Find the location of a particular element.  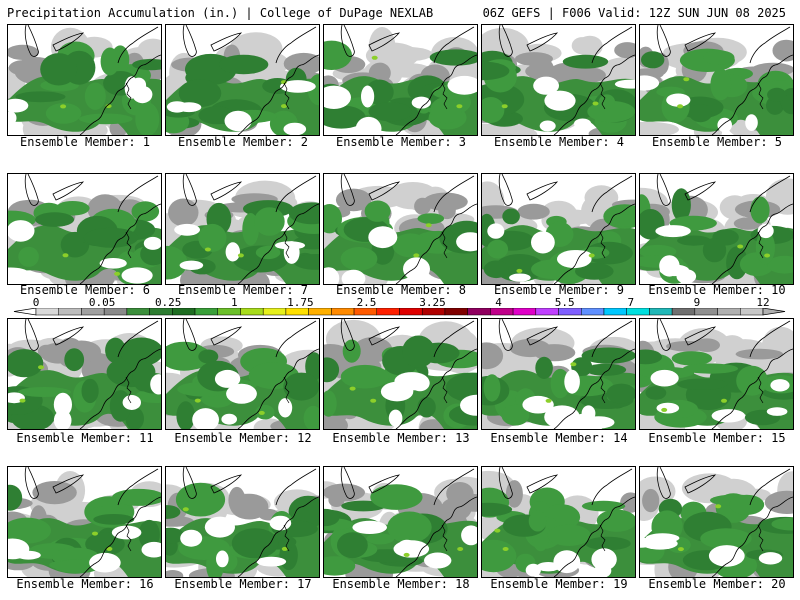

panel-label: Ensemble Member: 16 is located at coordinates (85, 584).